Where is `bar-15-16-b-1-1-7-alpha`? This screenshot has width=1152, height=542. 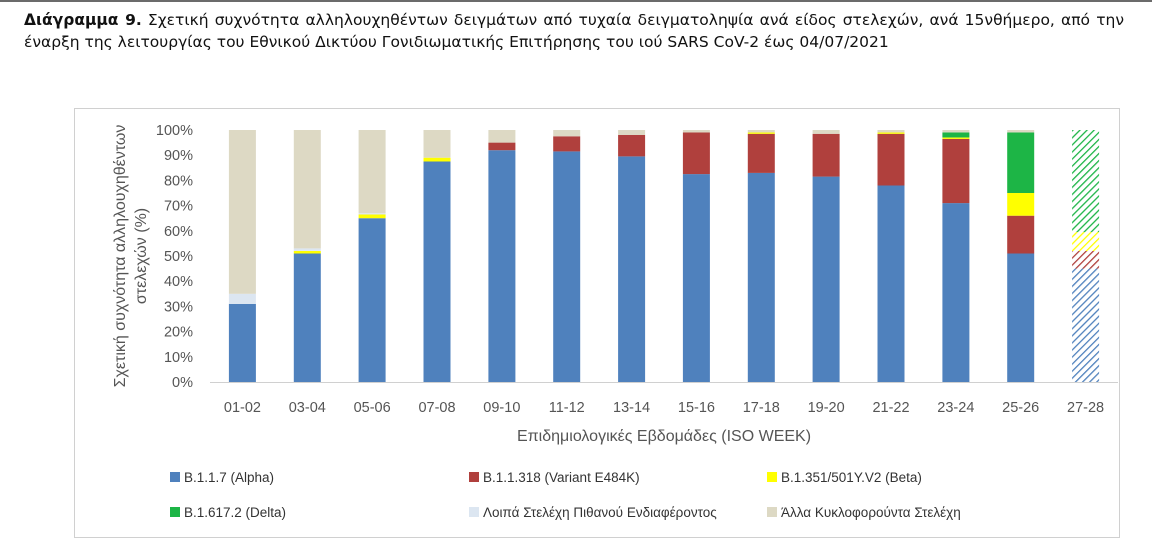 bar-15-16-b-1-1-7-alpha is located at coordinates (696, 278).